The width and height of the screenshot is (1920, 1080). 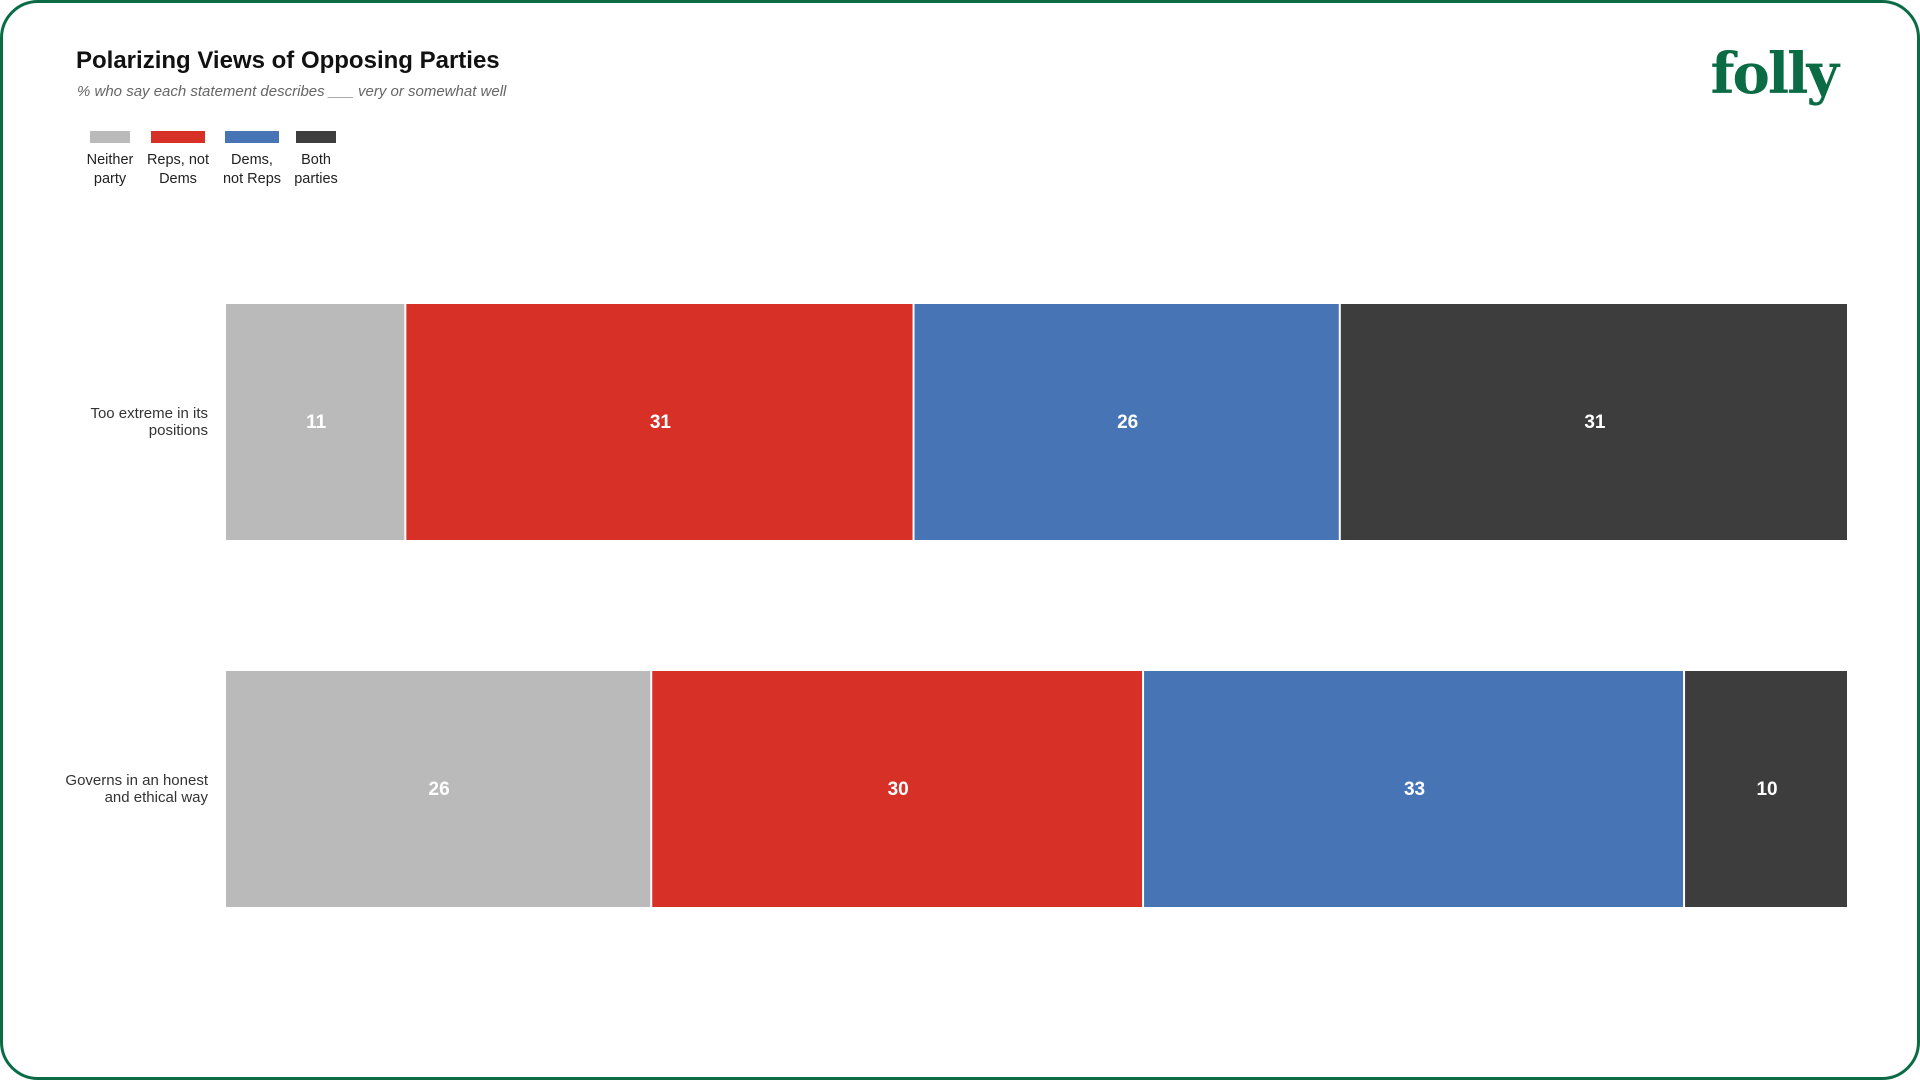 I want to click on value-label: 30, so click(x=898, y=789).